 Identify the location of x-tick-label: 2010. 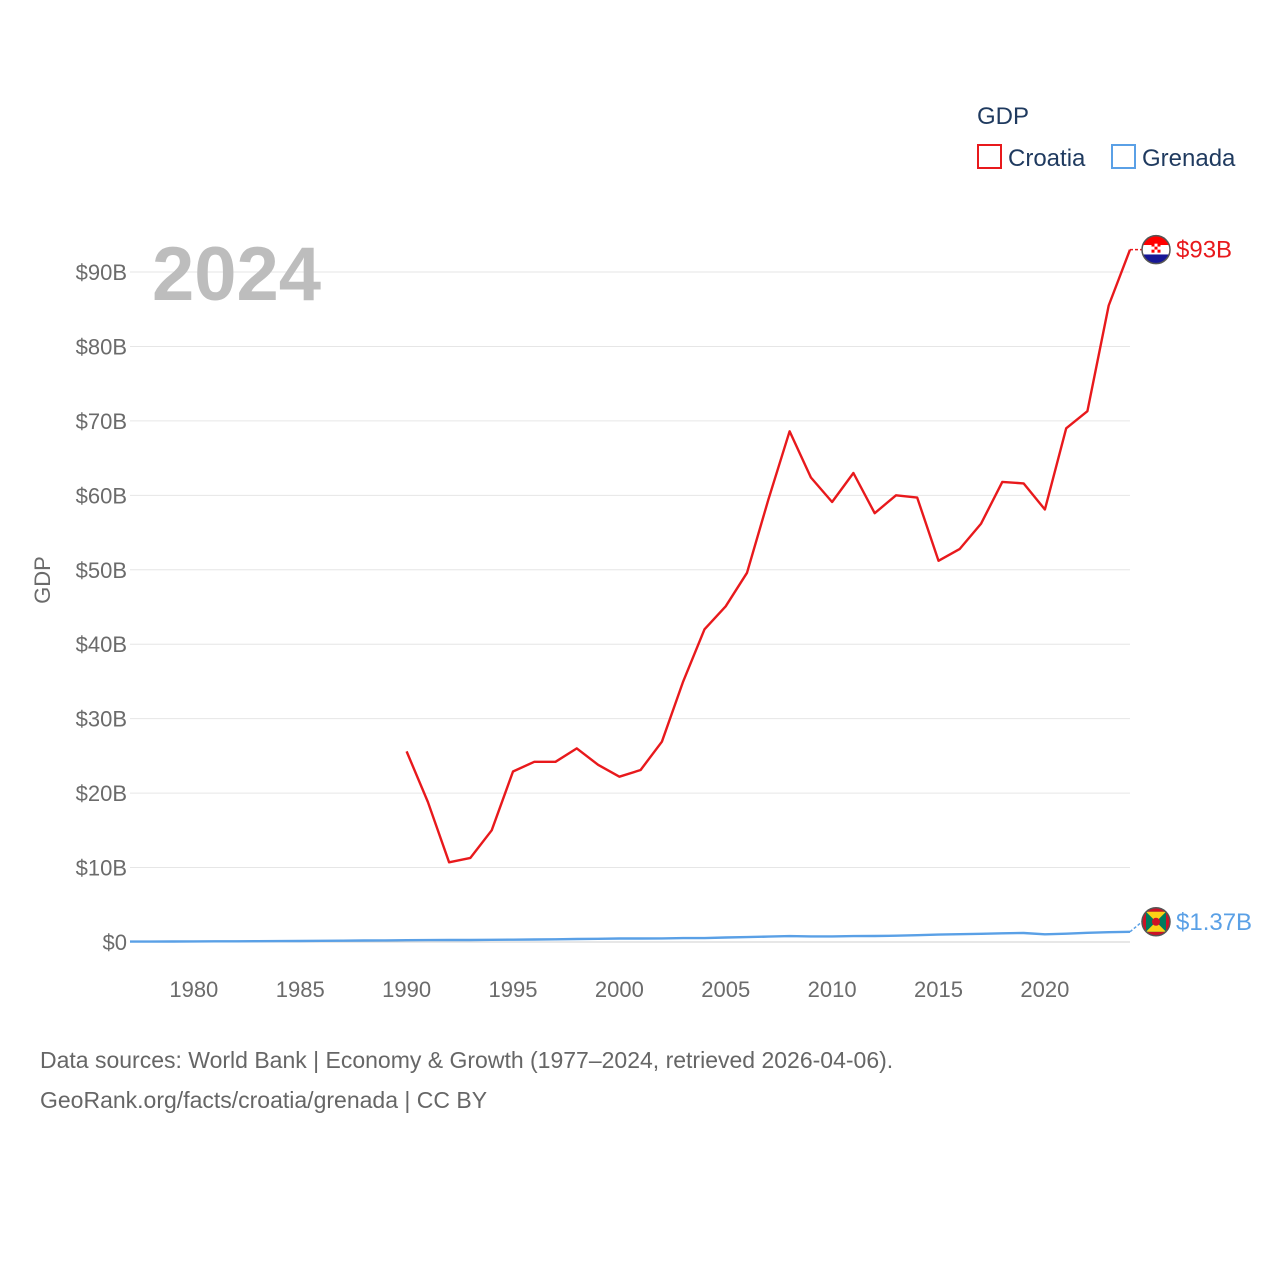
(832, 989).